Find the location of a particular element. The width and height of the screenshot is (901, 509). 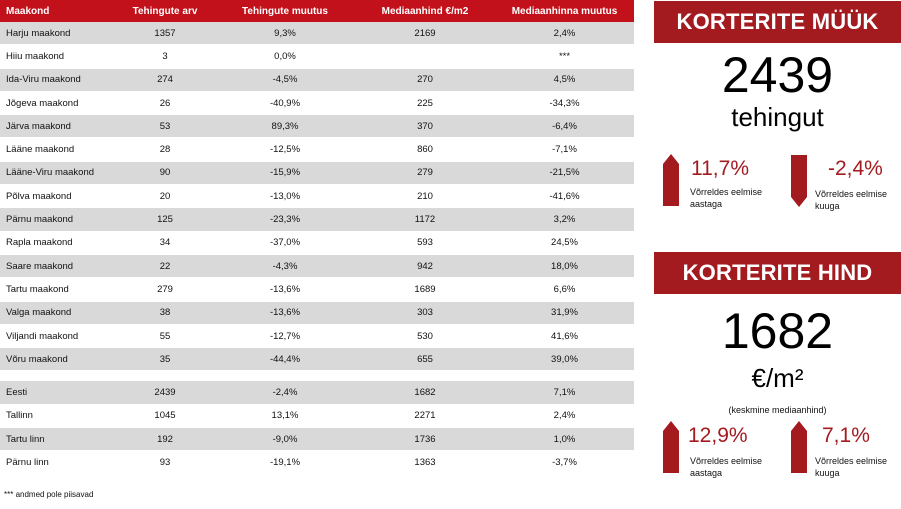

cell-deals: 90 is located at coordinates (165, 173).